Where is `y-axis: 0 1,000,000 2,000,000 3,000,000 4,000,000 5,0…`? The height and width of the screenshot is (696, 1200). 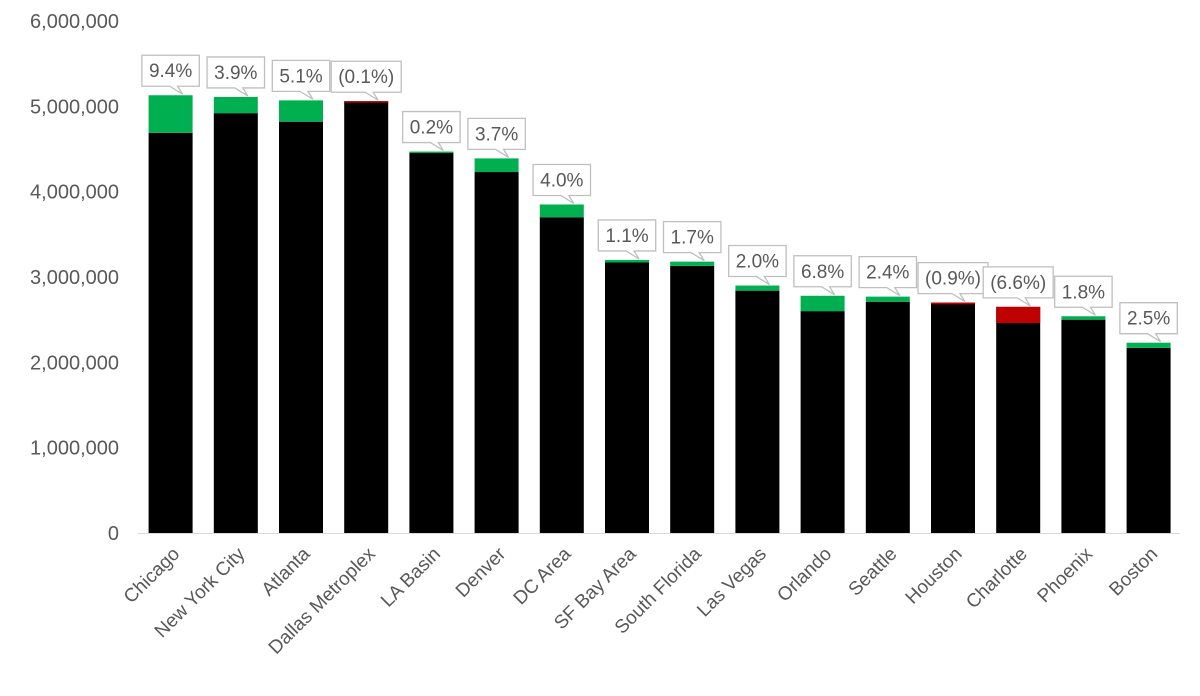 y-axis: 0 1,000,000 2,000,000 3,000,000 4,000,000 5,0… is located at coordinates (74, 278).